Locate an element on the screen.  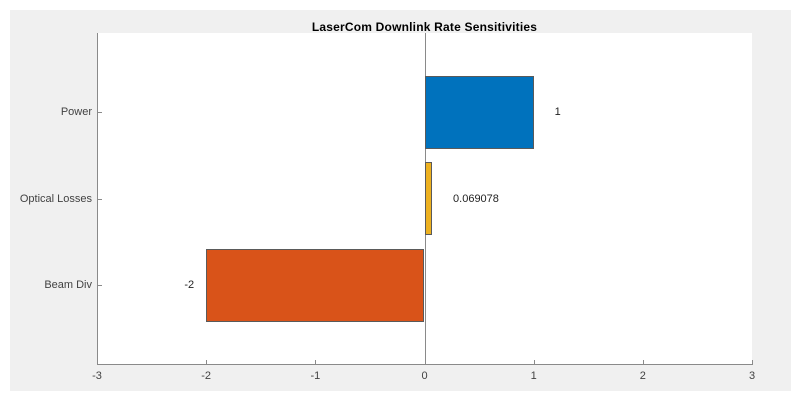
y-tick-label: Optical Losses is located at coordinates (55, 198).